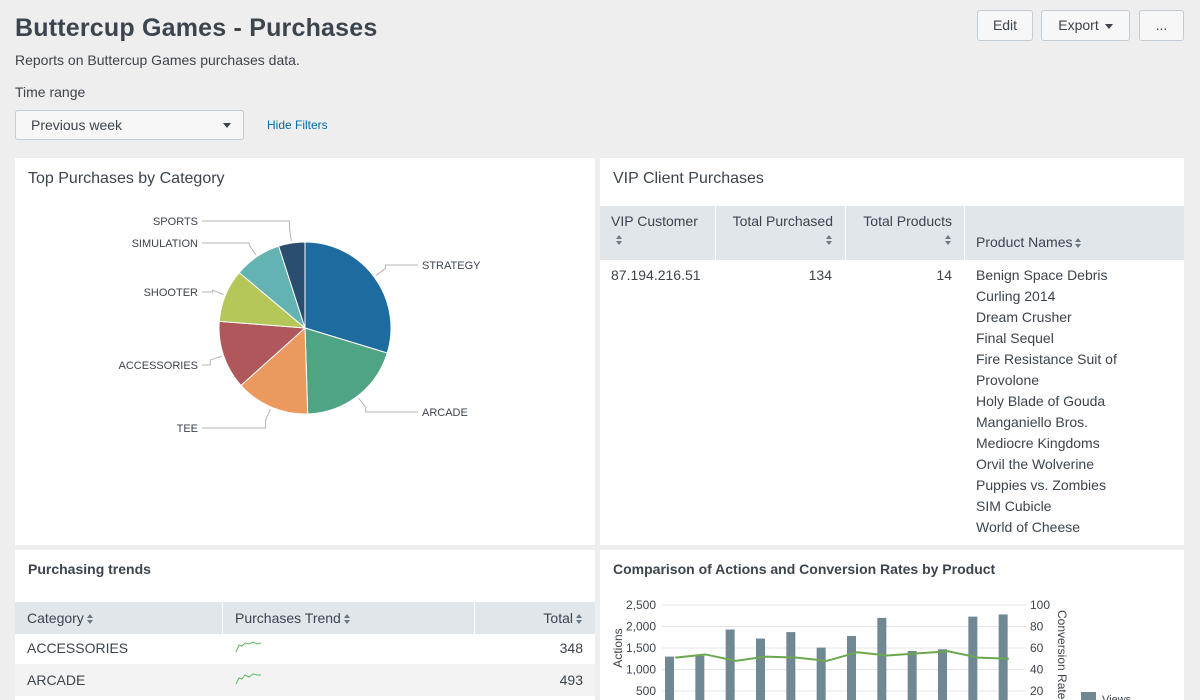 The image size is (1200, 700). What do you see at coordinates (262, 353) in the screenshot?
I see `pie-slice-accessories` at bounding box center [262, 353].